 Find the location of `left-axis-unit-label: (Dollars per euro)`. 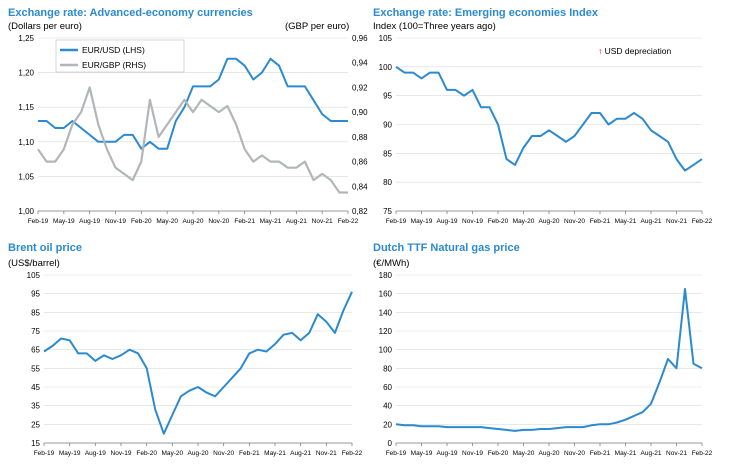

left-axis-unit-label: (Dollars per euro) is located at coordinates (45, 26).